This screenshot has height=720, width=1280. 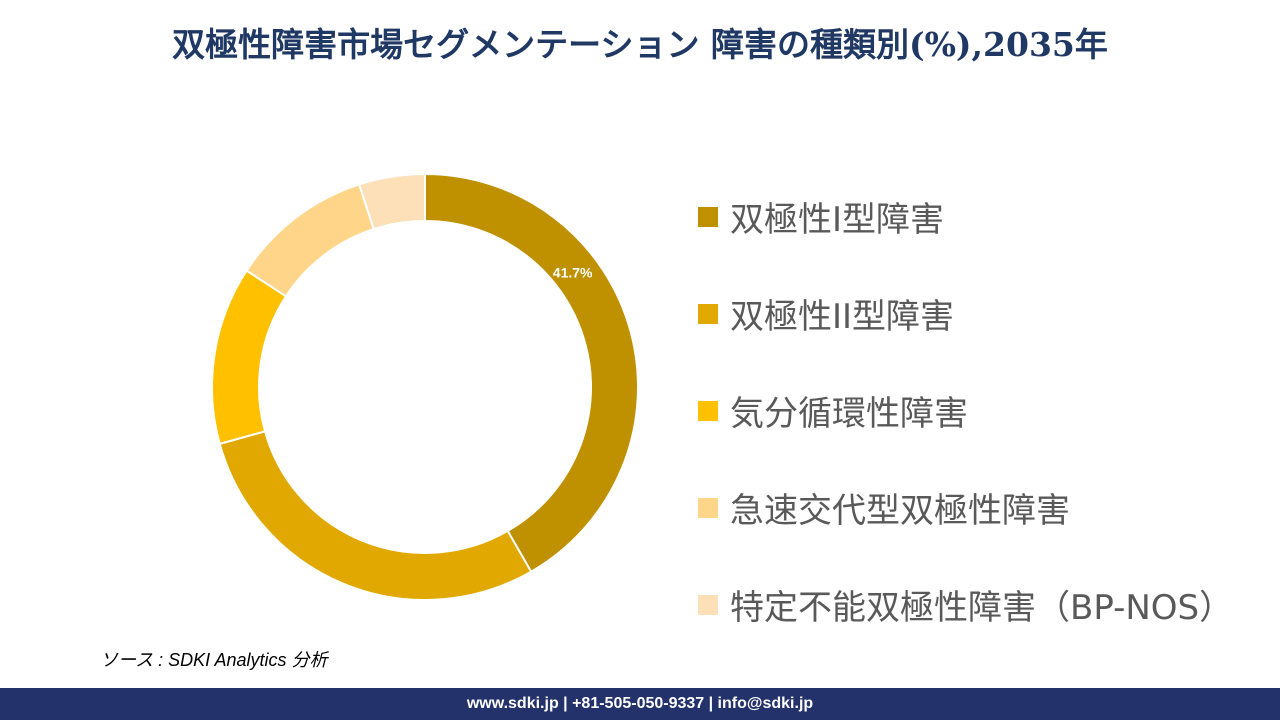 I want to click on source-note: ソース : SDKI Analytics 分析, so click(x=214, y=660).